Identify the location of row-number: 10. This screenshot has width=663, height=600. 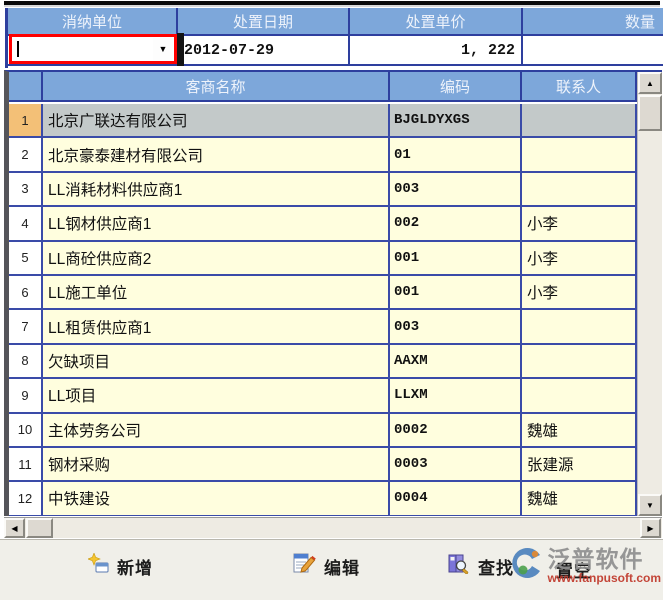
(26, 429).